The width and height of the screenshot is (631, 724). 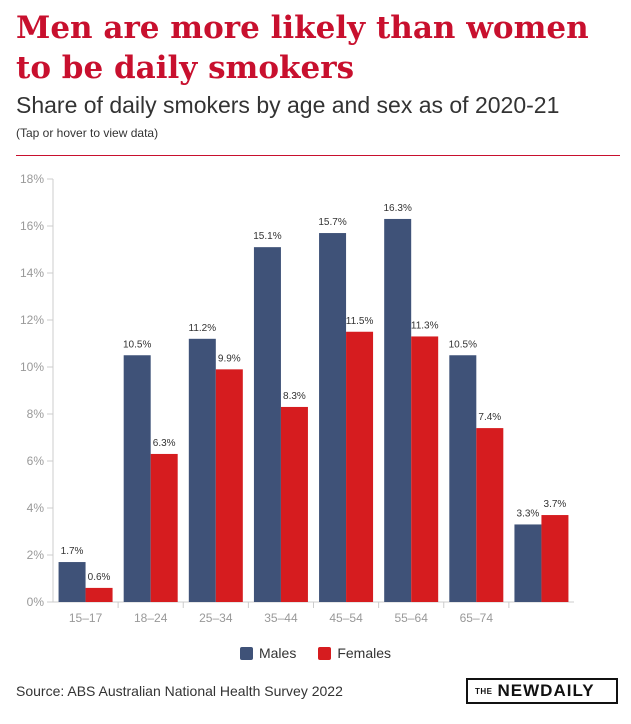 What do you see at coordinates (99, 577) in the screenshot?
I see `data-label-females: 0.6%` at bounding box center [99, 577].